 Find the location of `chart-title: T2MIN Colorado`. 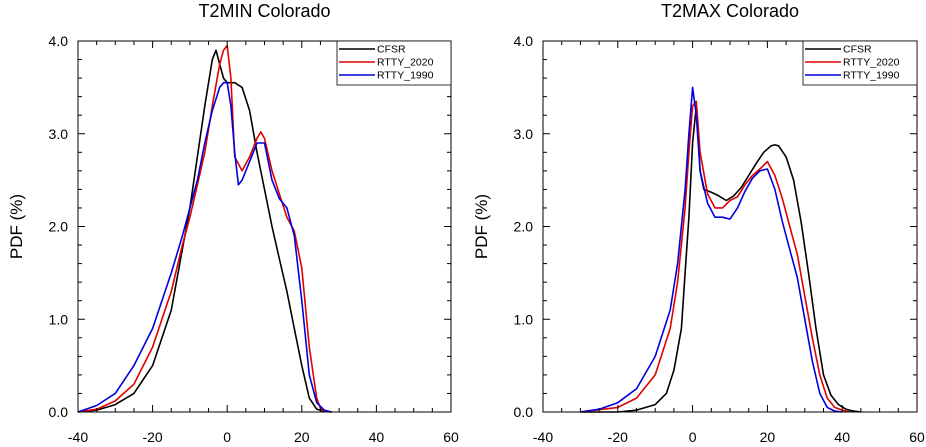

chart-title: T2MIN Colorado is located at coordinates (264, 11).